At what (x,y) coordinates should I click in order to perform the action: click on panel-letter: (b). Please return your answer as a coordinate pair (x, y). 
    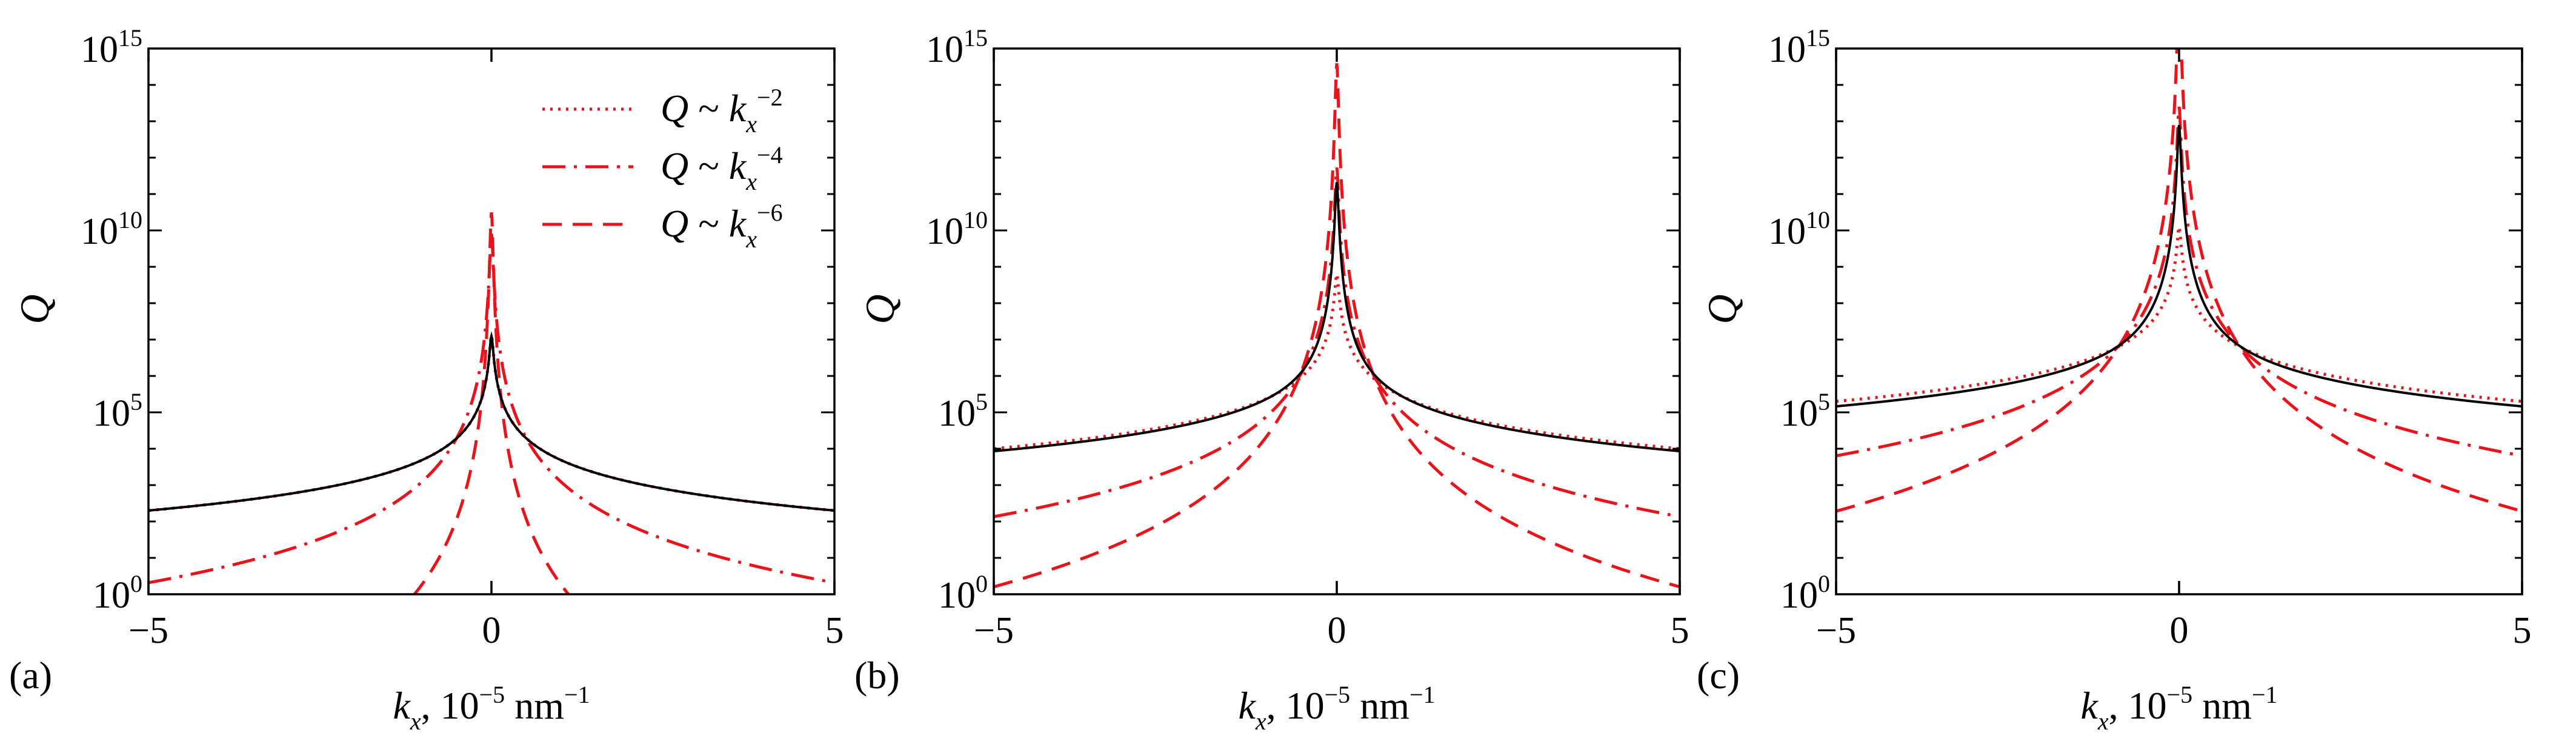
    Looking at the image, I should click on (877, 676).